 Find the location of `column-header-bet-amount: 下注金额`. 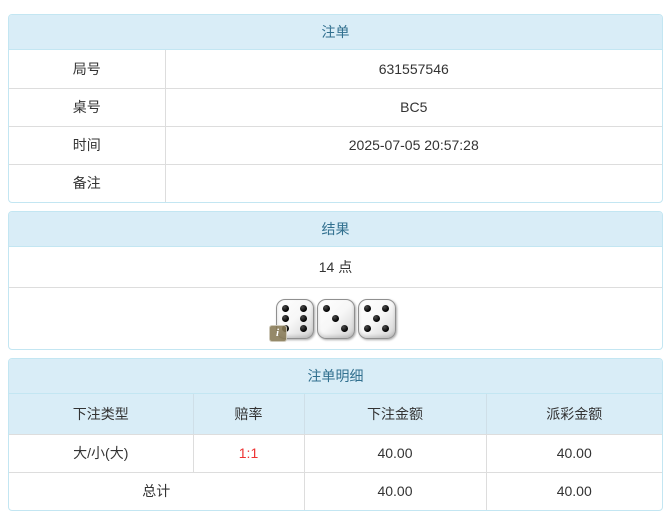

column-header-bet-amount: 下注金额 is located at coordinates (394, 414).